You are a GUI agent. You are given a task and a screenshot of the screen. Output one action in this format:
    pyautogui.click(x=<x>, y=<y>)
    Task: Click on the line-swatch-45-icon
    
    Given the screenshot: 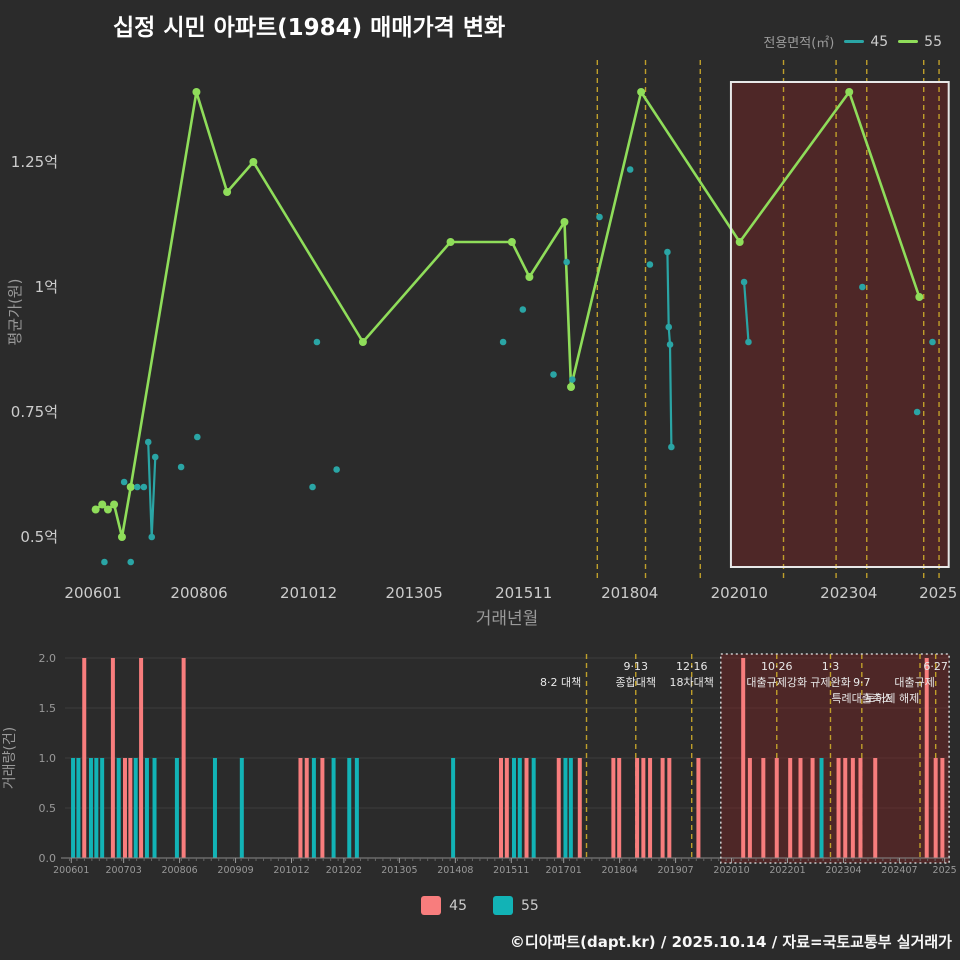 What is the action you would take?
    pyautogui.click(x=854, y=41)
    